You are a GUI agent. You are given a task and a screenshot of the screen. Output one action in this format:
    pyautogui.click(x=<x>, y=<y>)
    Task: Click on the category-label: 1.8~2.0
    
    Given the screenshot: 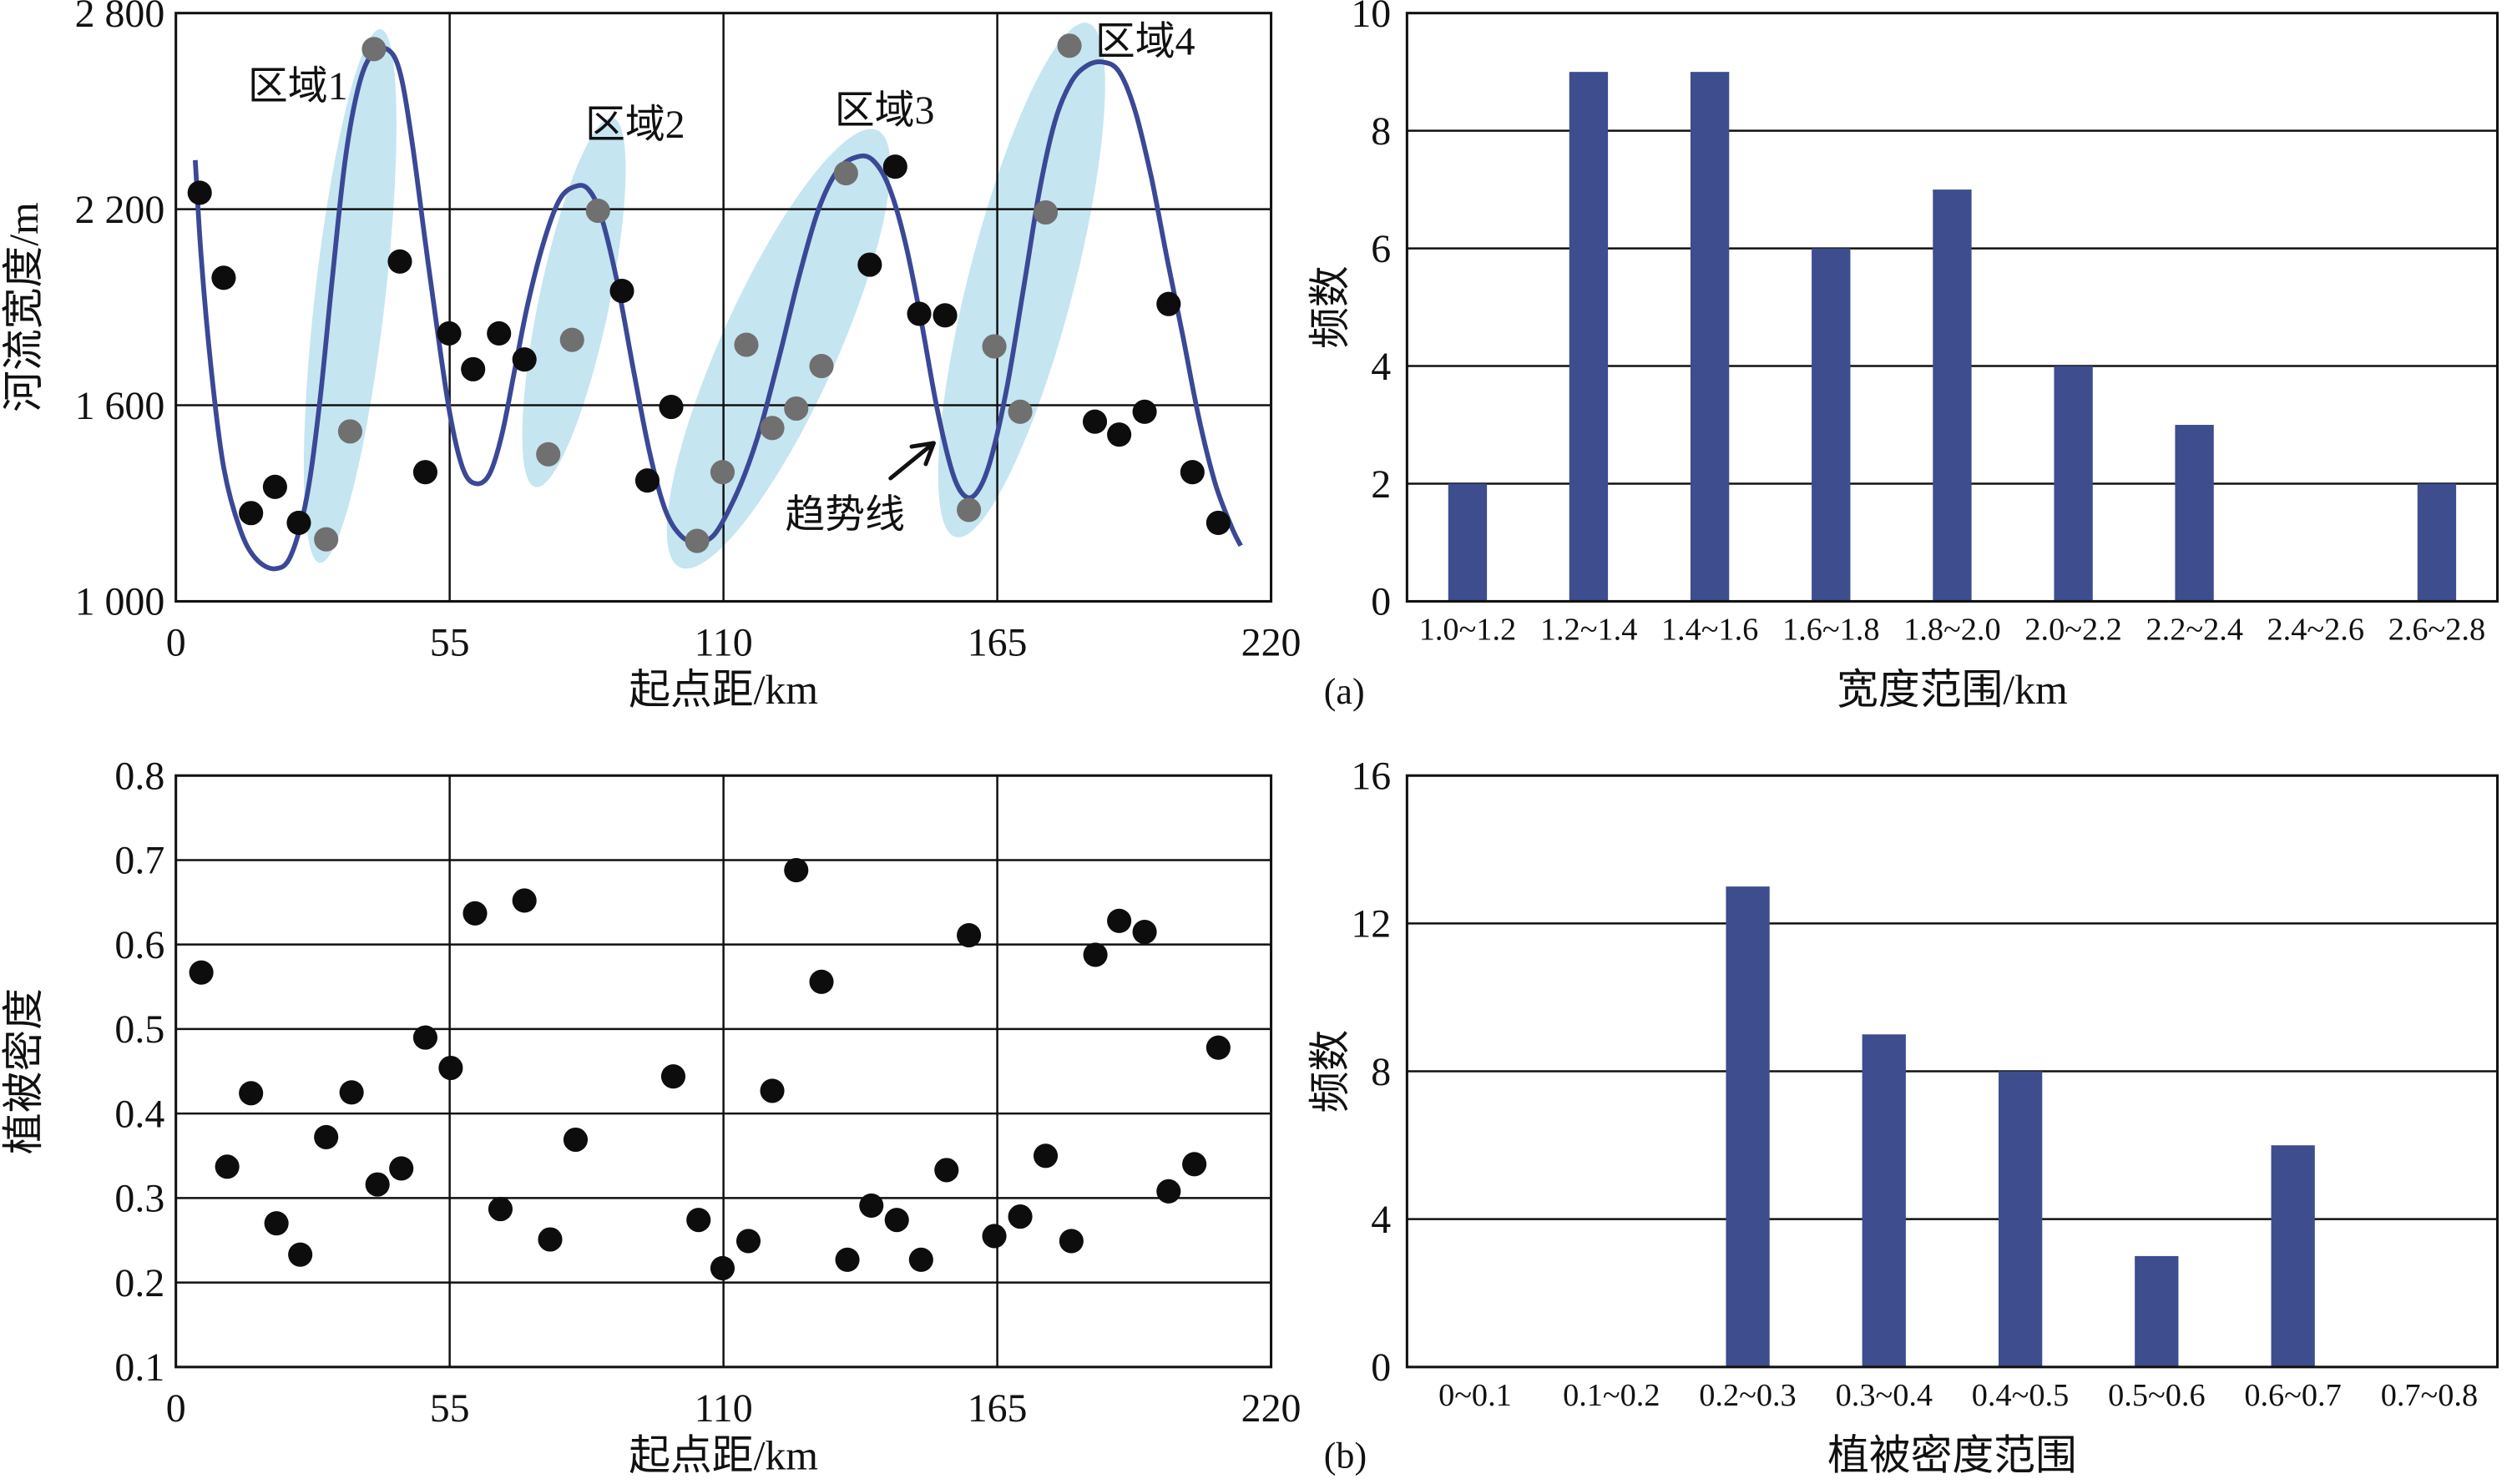 What is the action you would take?
    pyautogui.click(x=1952, y=629)
    